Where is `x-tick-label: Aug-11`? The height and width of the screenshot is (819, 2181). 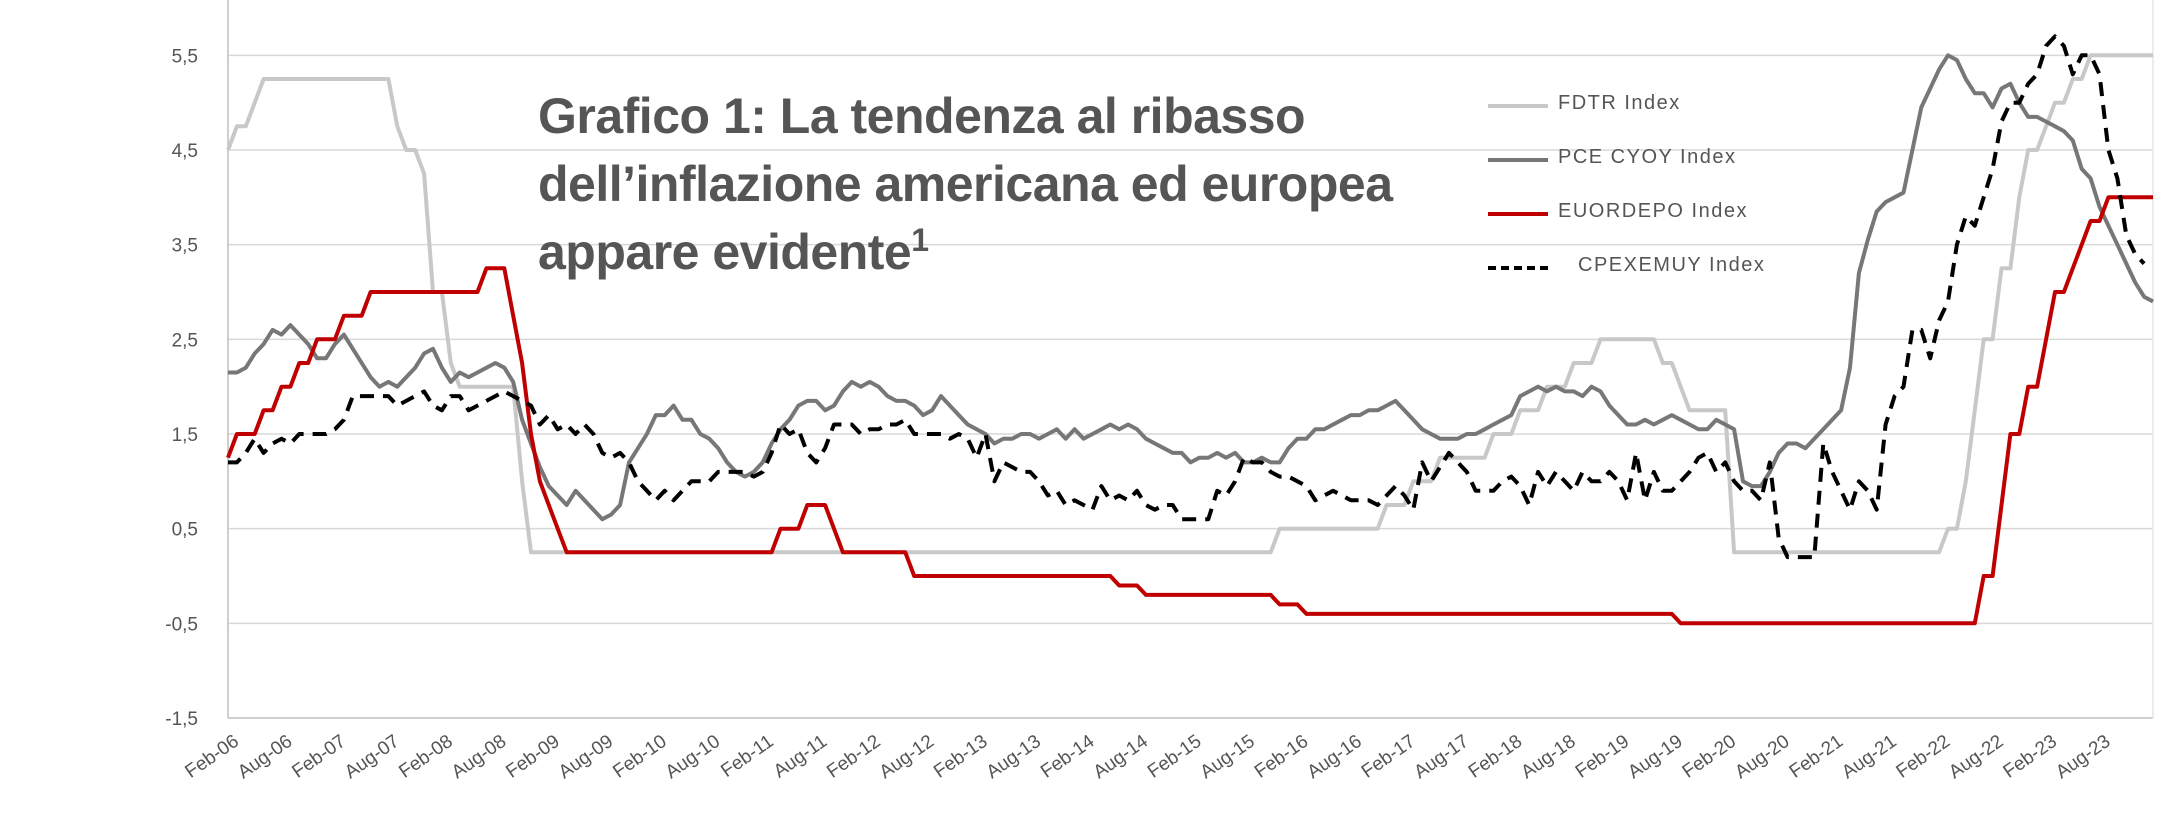 x-tick-label: Aug-11 is located at coordinates (800, 757).